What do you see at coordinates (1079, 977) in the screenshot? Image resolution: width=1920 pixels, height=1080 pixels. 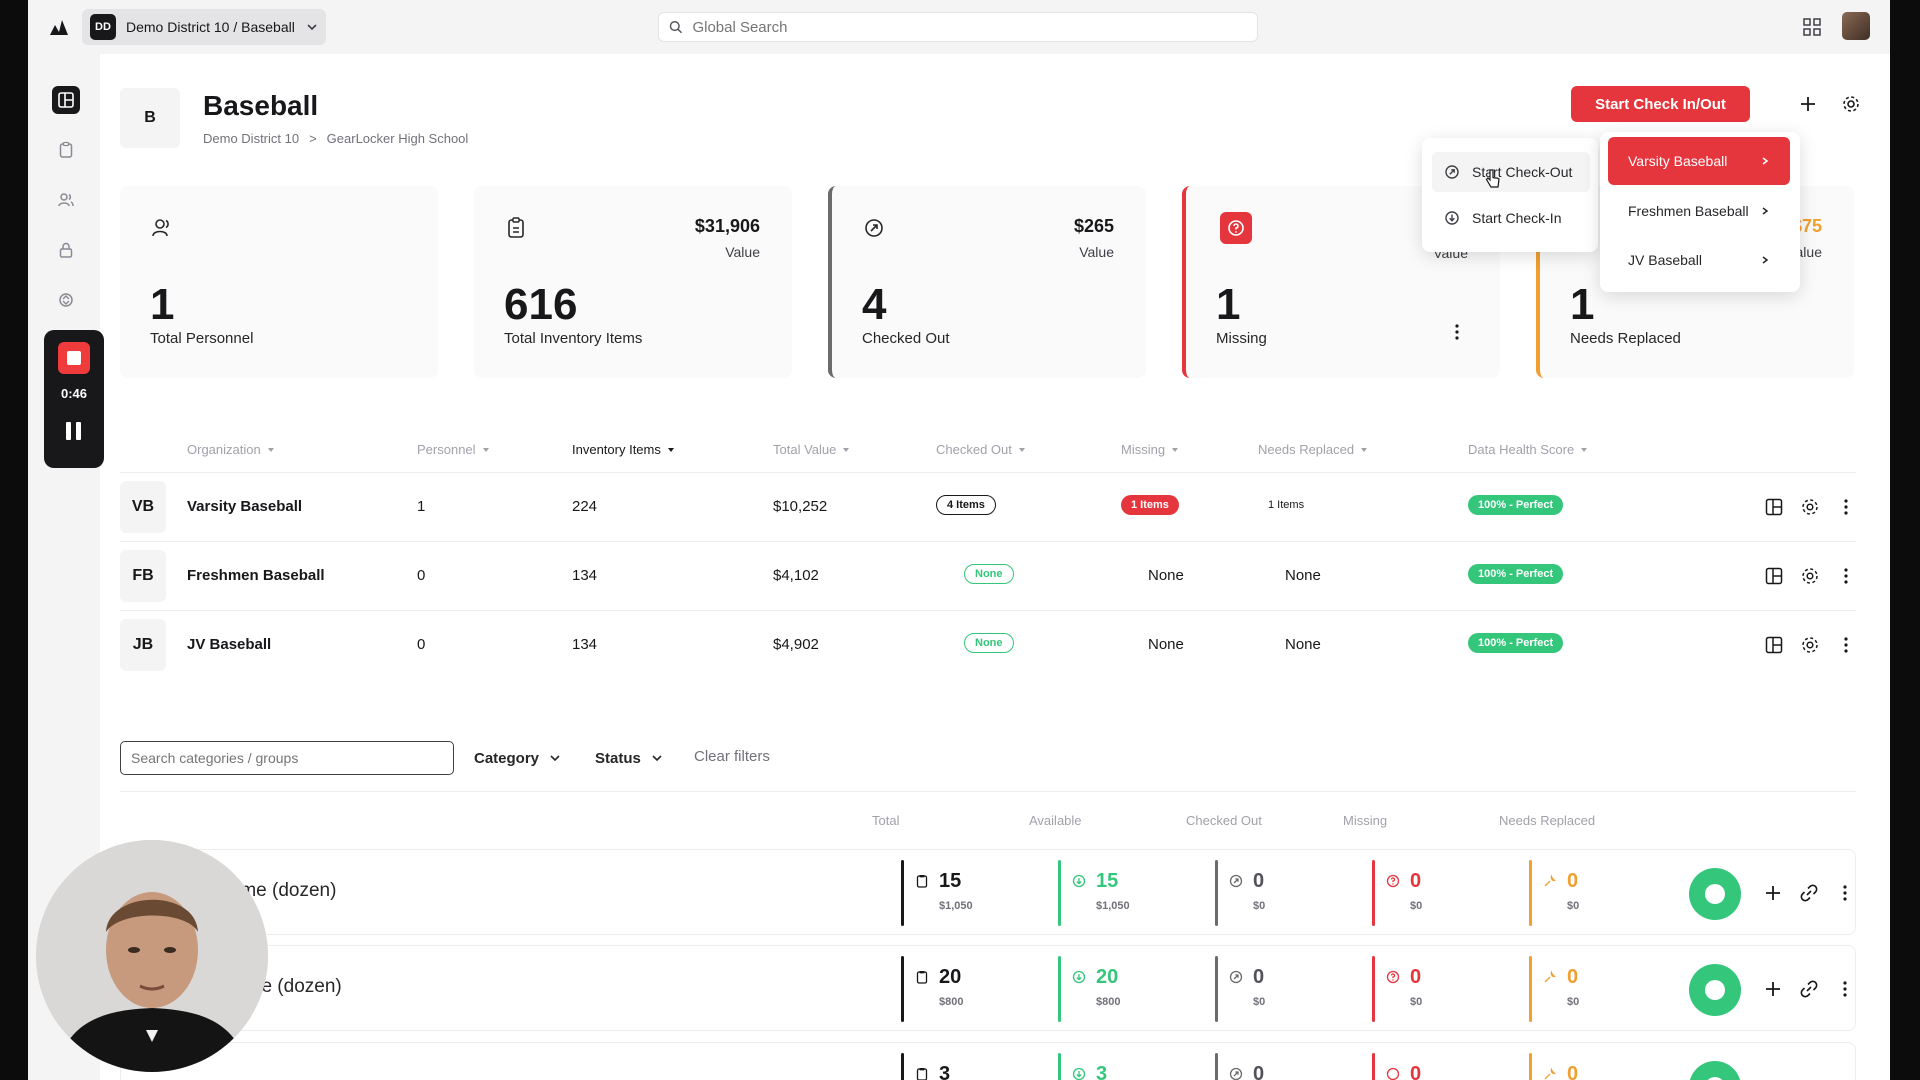 I see `check-in-icon` at bounding box center [1079, 977].